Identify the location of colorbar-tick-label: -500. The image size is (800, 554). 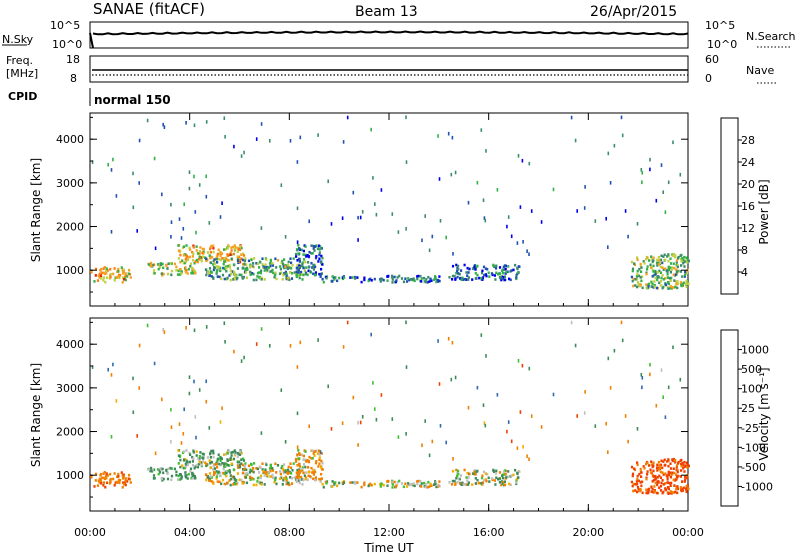
(753, 467).